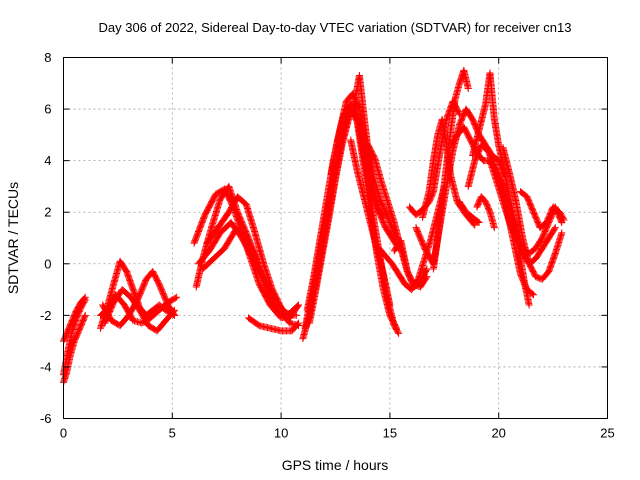  What do you see at coordinates (47, 212) in the screenshot?
I see `y-tick-label: 2` at bounding box center [47, 212].